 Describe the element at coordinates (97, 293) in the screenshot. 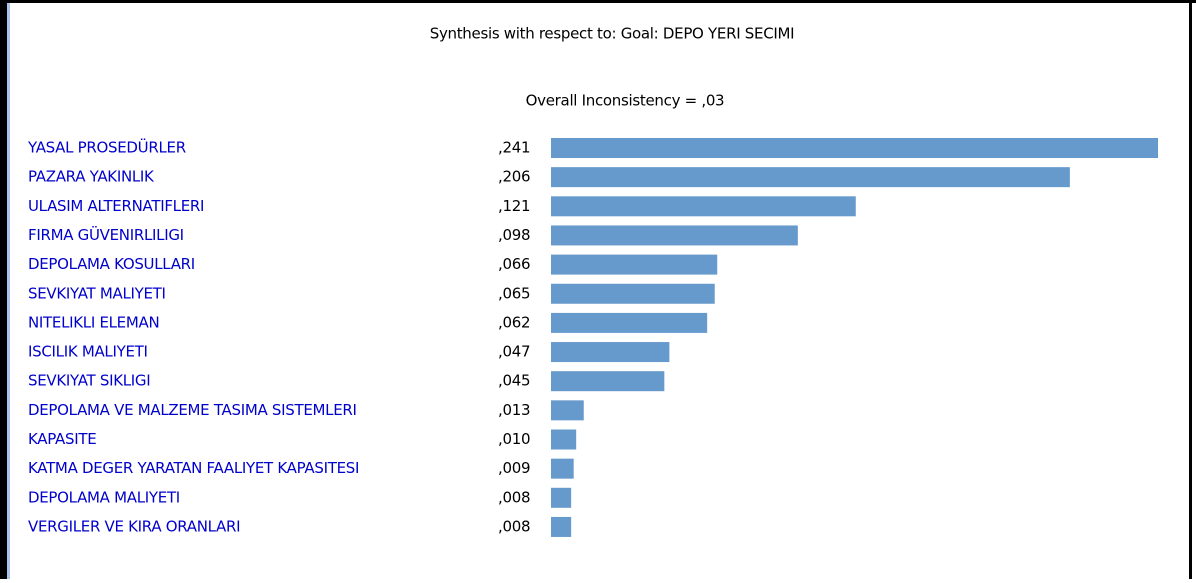

I see `category-label: SEVKIYAT MALIYETI` at that location.